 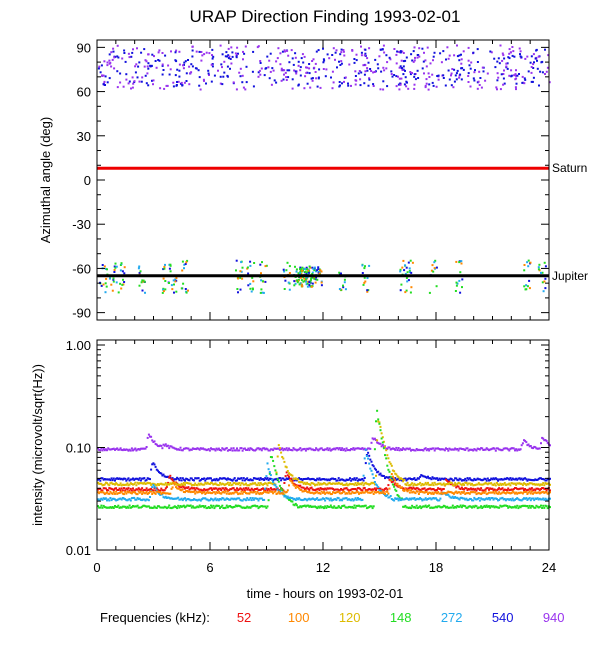 I want to click on y-tick-label: 0.01, so click(x=78, y=550).